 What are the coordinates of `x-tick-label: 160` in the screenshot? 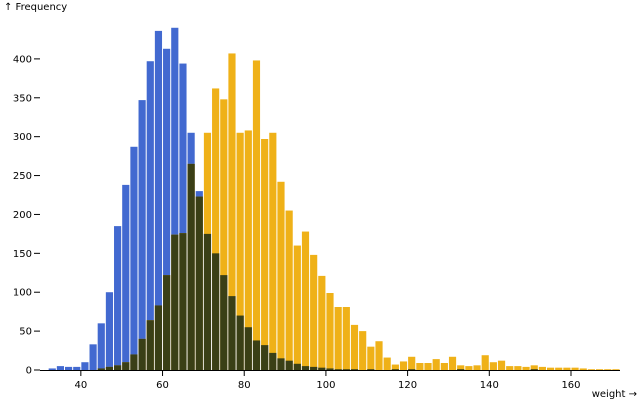 It's located at (570, 385).